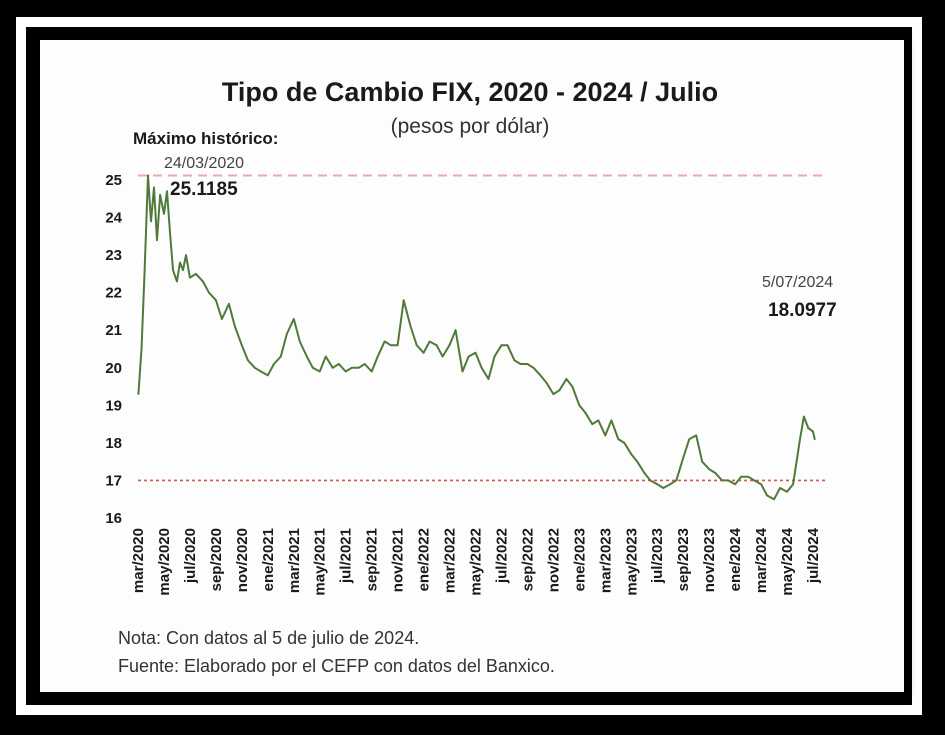 This screenshot has width=945, height=735. Describe the element at coordinates (605, 560) in the screenshot. I see `x-tick-label: mar/2023` at that location.